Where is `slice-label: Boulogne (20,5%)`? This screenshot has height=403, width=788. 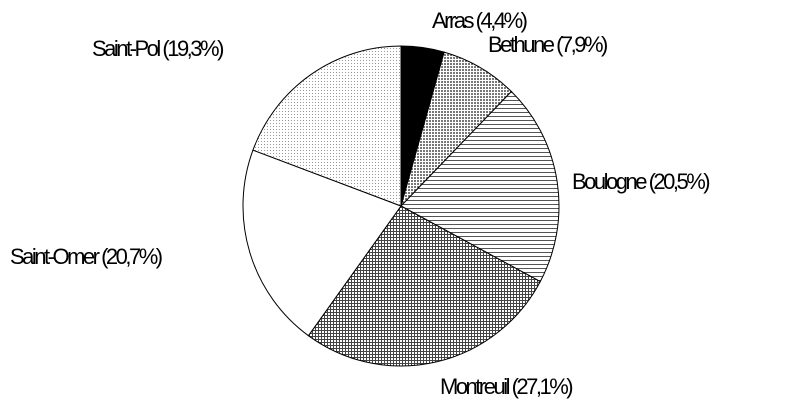
slice-label: Boulogne (20,5%) is located at coordinates (640, 181).